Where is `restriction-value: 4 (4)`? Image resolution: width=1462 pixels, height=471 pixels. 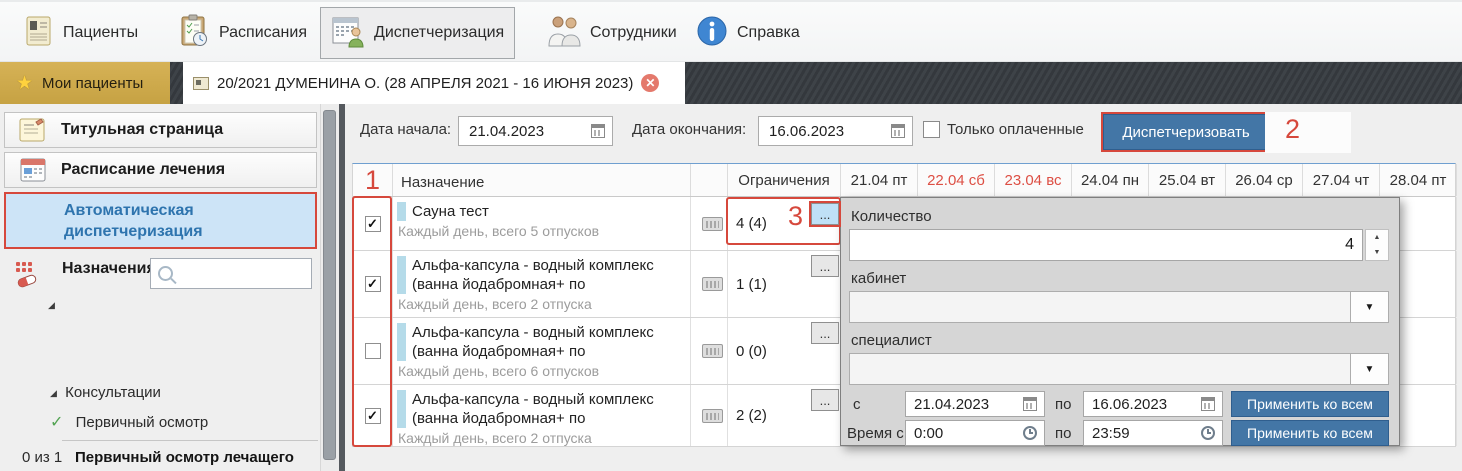
restriction-value: 4 (4) is located at coordinates (751, 223).